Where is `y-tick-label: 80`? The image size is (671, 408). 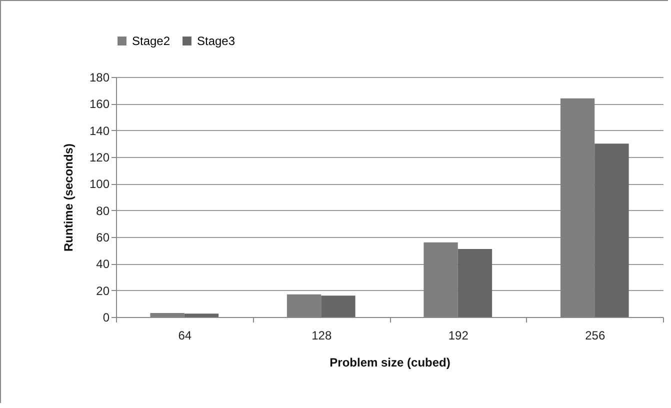 y-tick-label: 80 is located at coordinates (103, 211).